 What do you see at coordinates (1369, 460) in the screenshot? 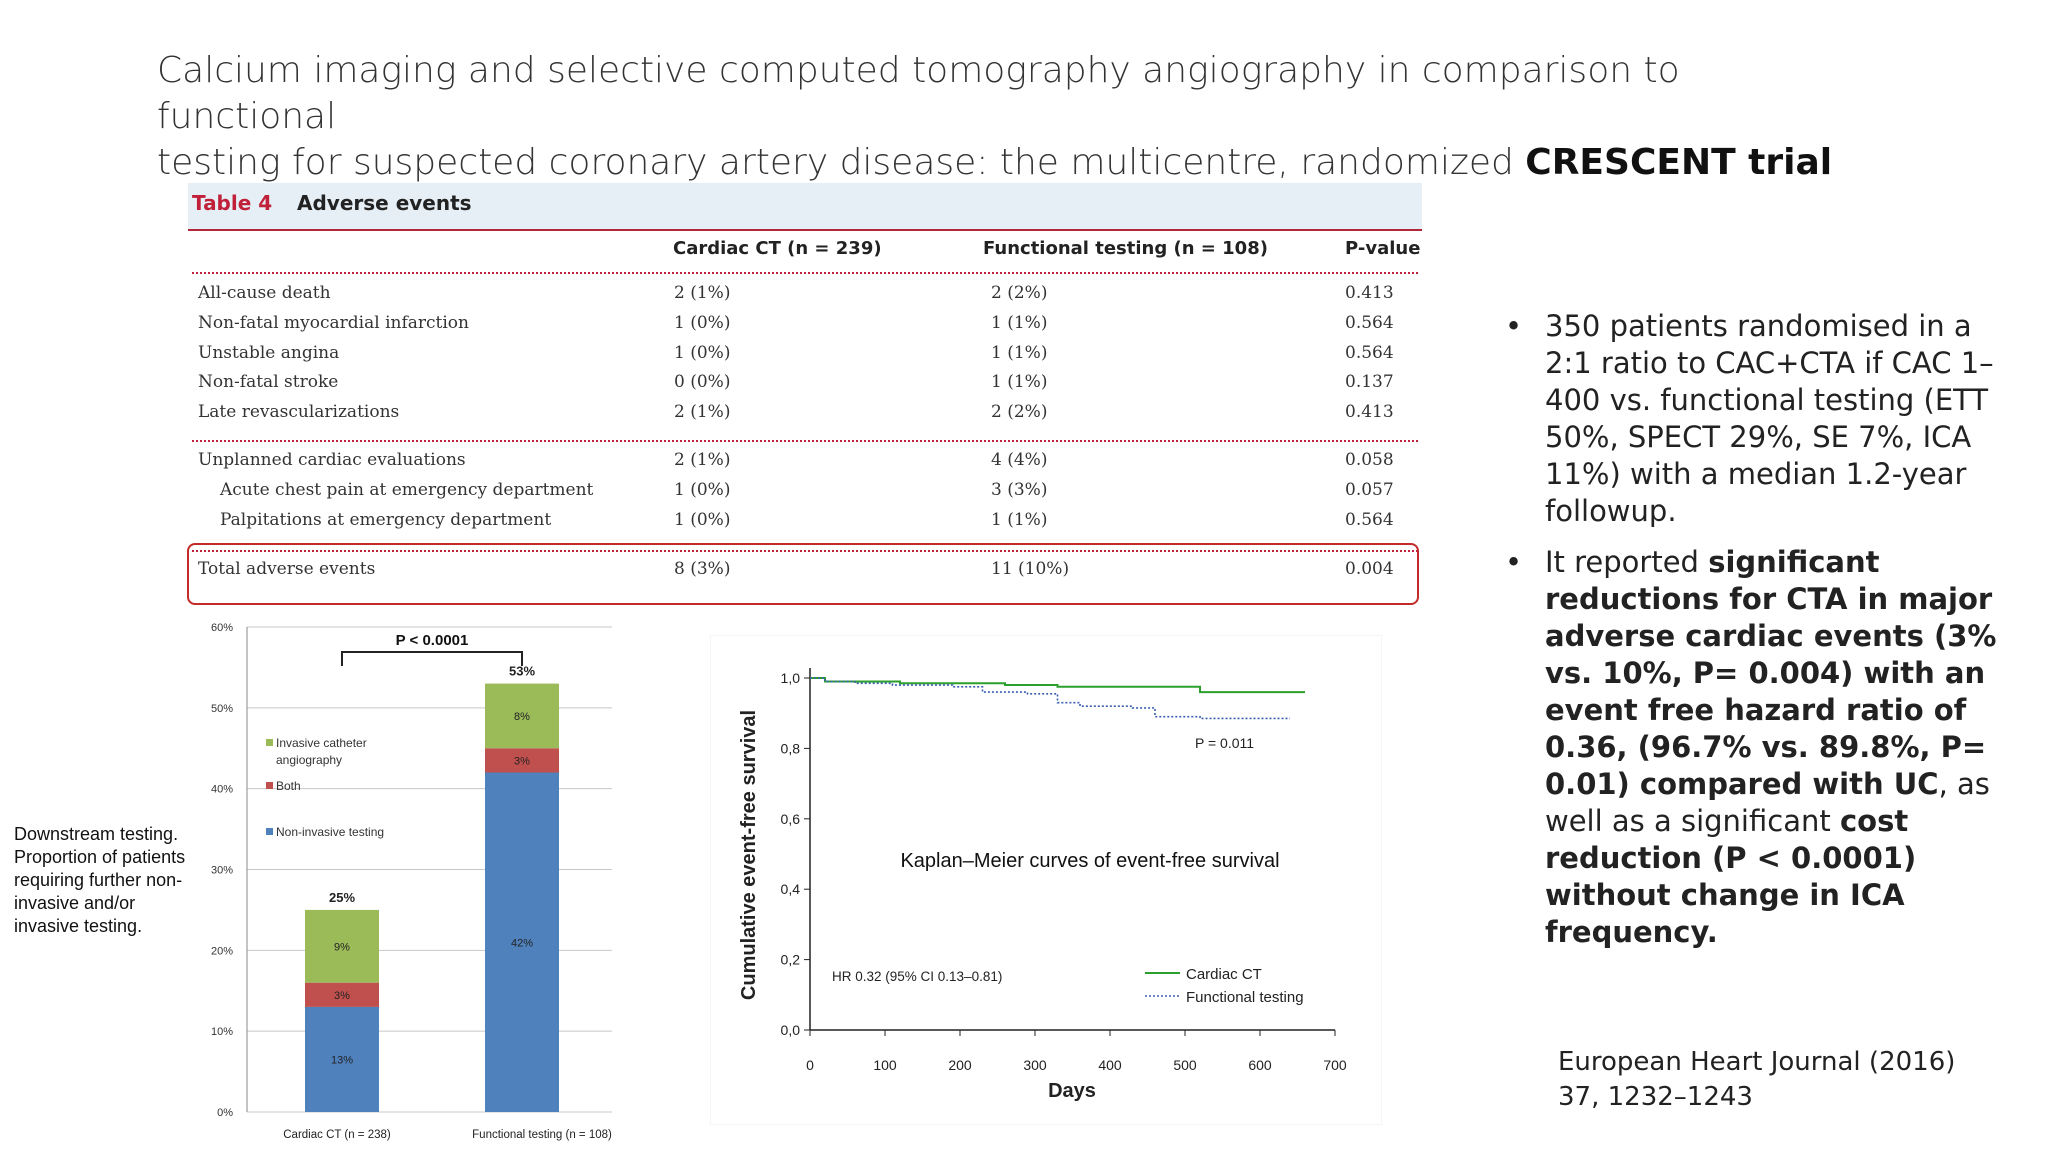
I see `row-p-value: 0.058` at bounding box center [1369, 460].